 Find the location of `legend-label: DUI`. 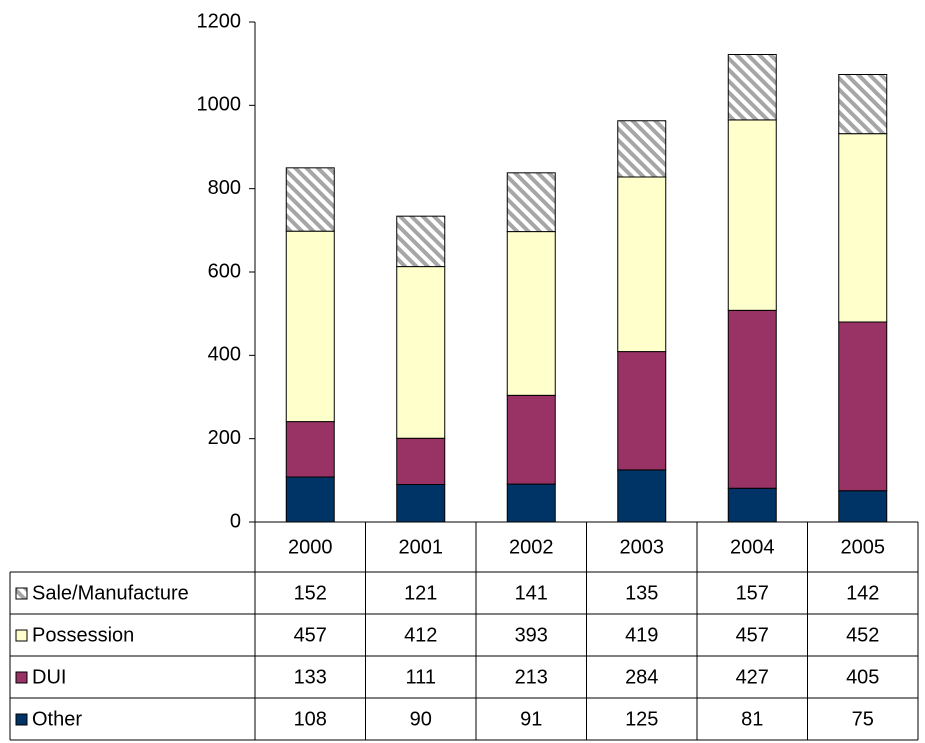

legend-label: DUI is located at coordinates (49, 677).